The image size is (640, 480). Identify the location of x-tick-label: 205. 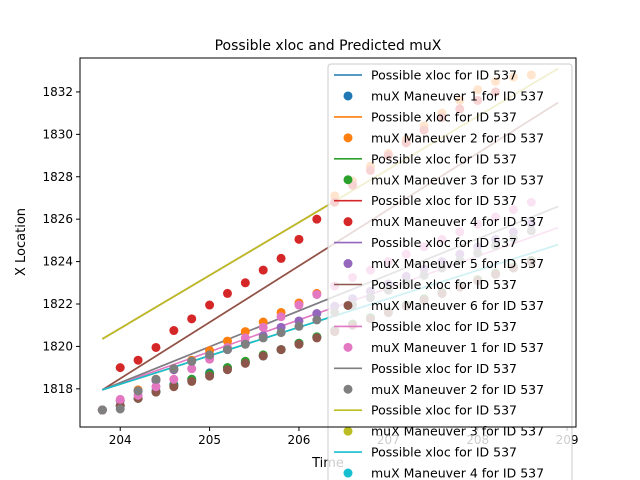
(209, 440).